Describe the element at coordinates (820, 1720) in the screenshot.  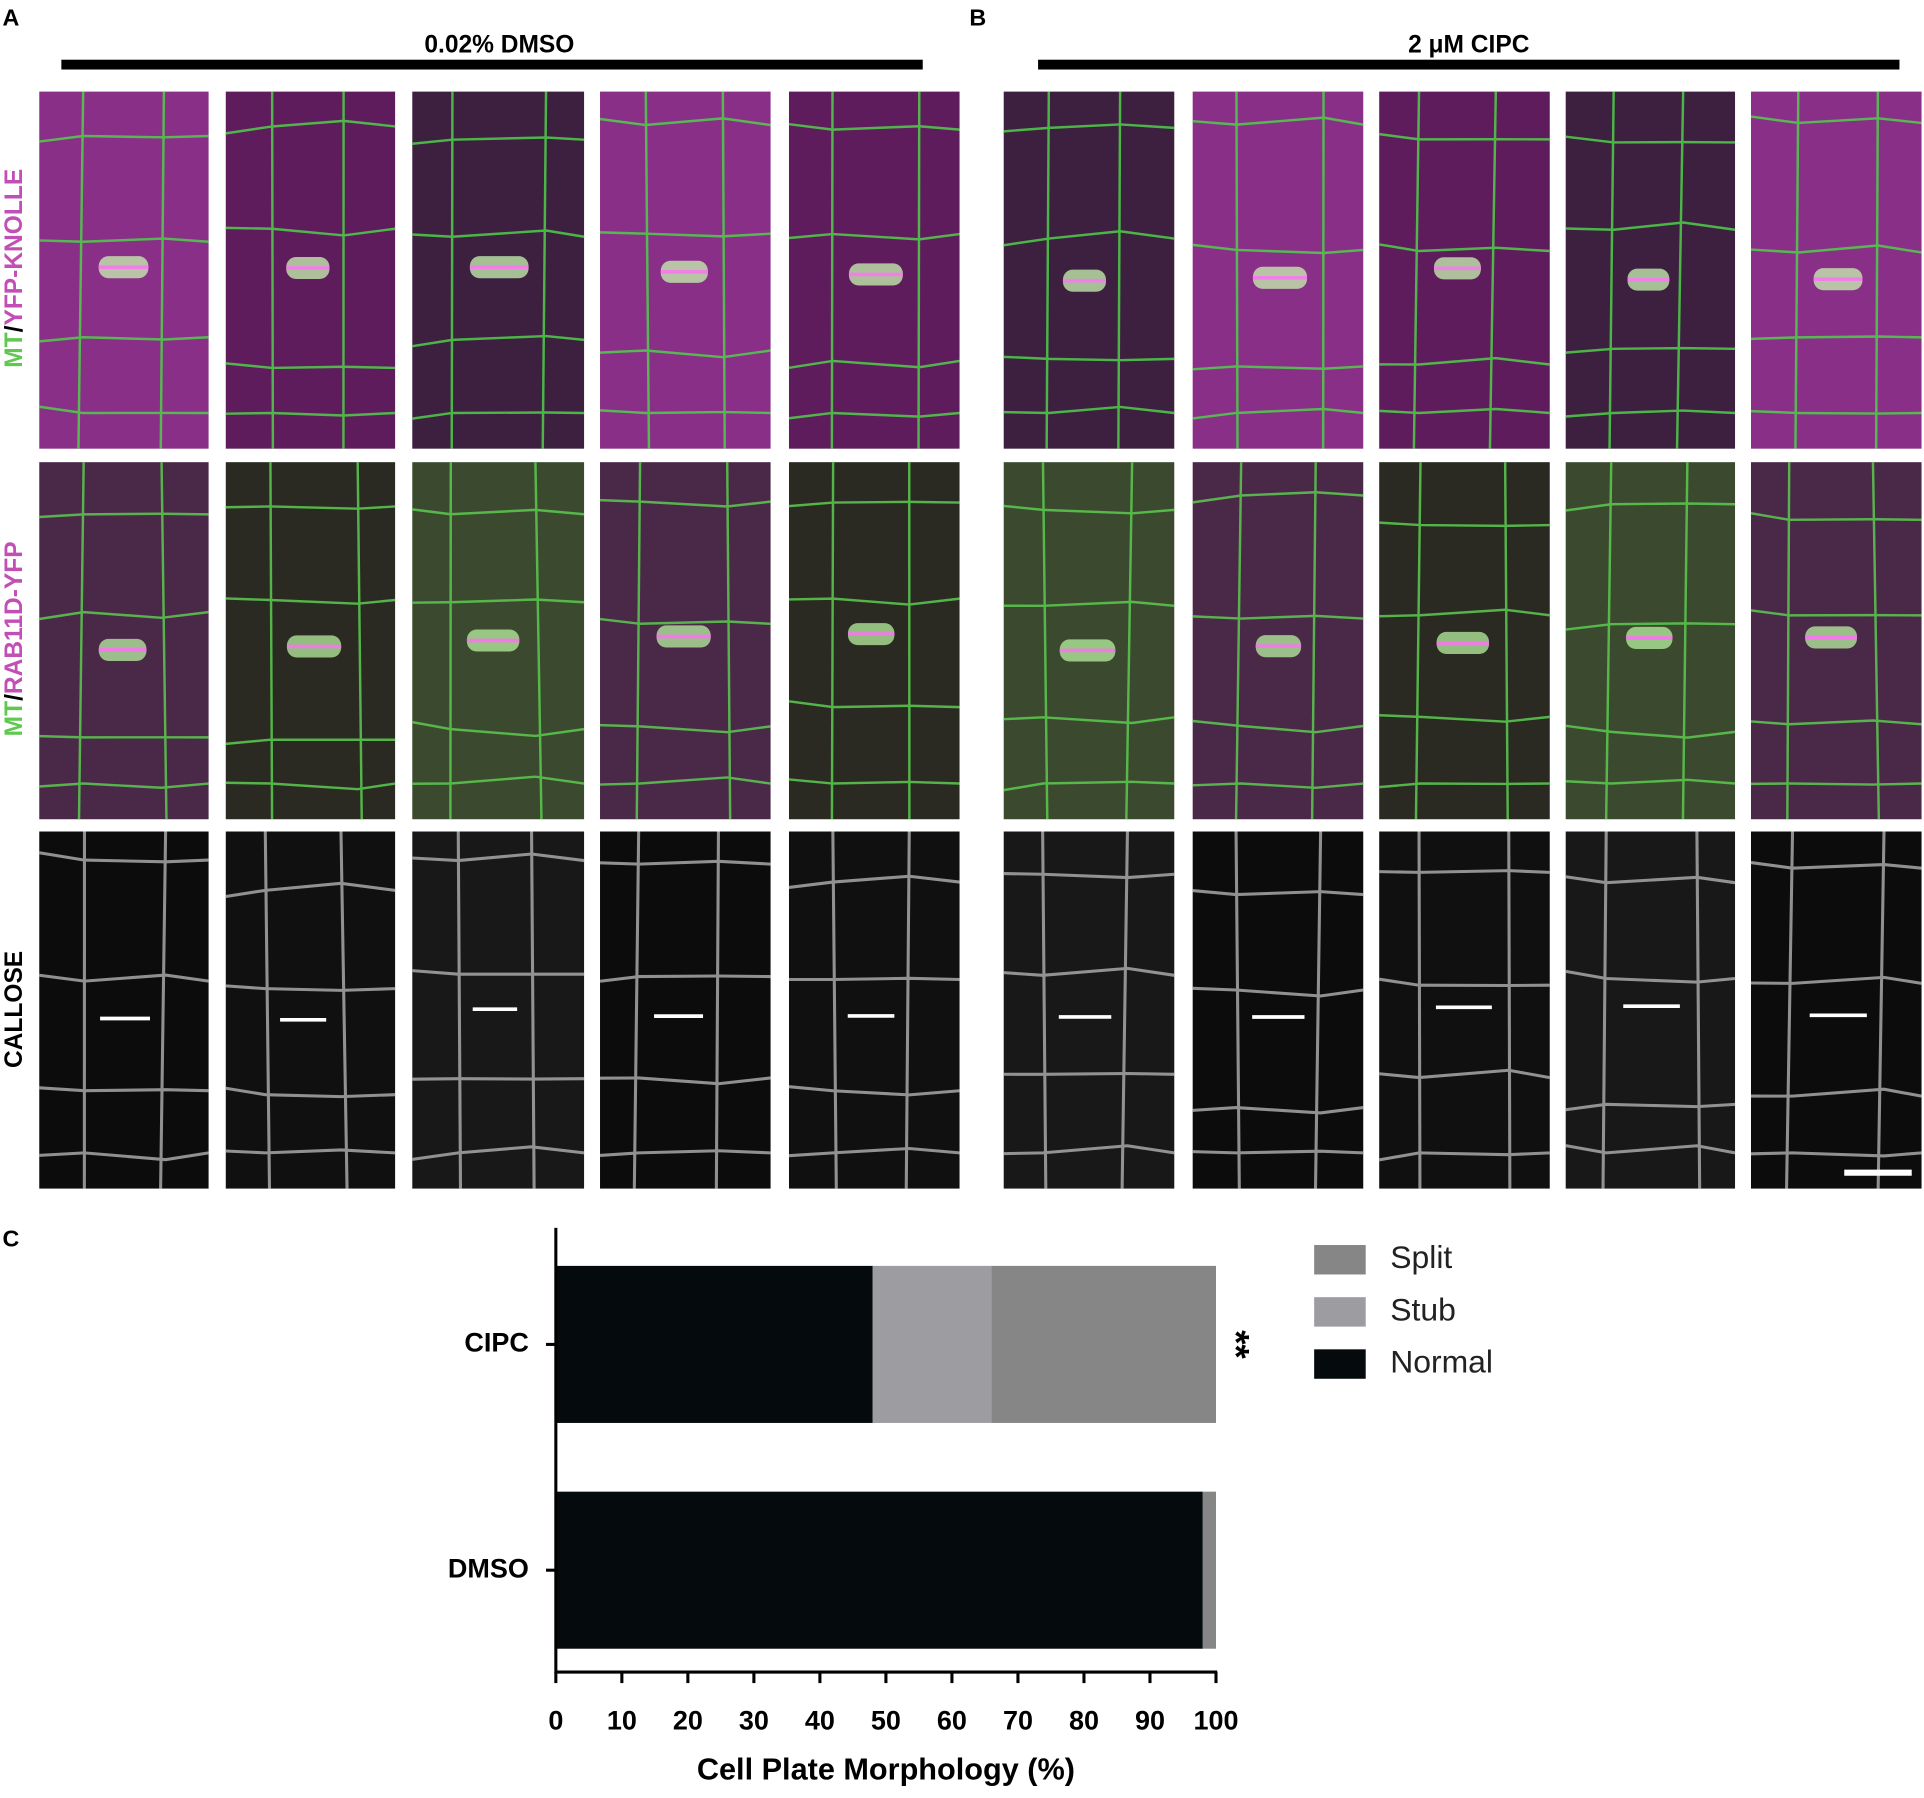
I see `x-tick-label: 40` at that location.